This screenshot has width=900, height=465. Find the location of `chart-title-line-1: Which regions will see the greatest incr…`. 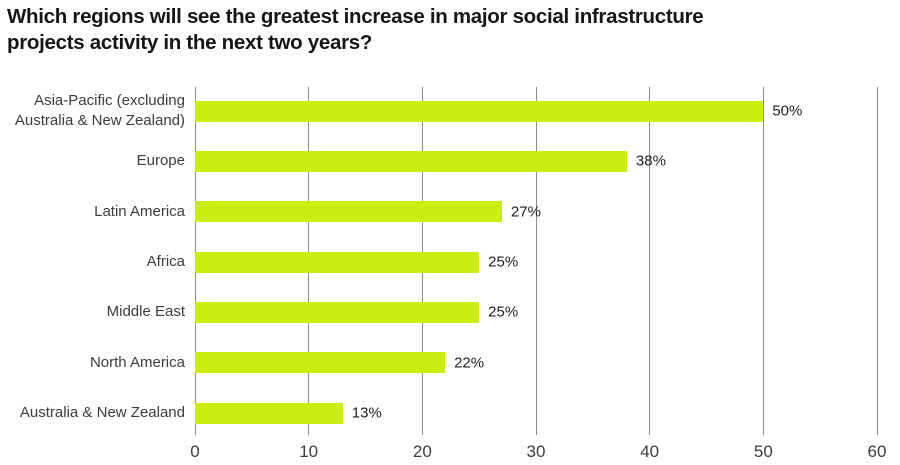

chart-title-line-1: Which regions will see the greatest incr… is located at coordinates (355, 16).